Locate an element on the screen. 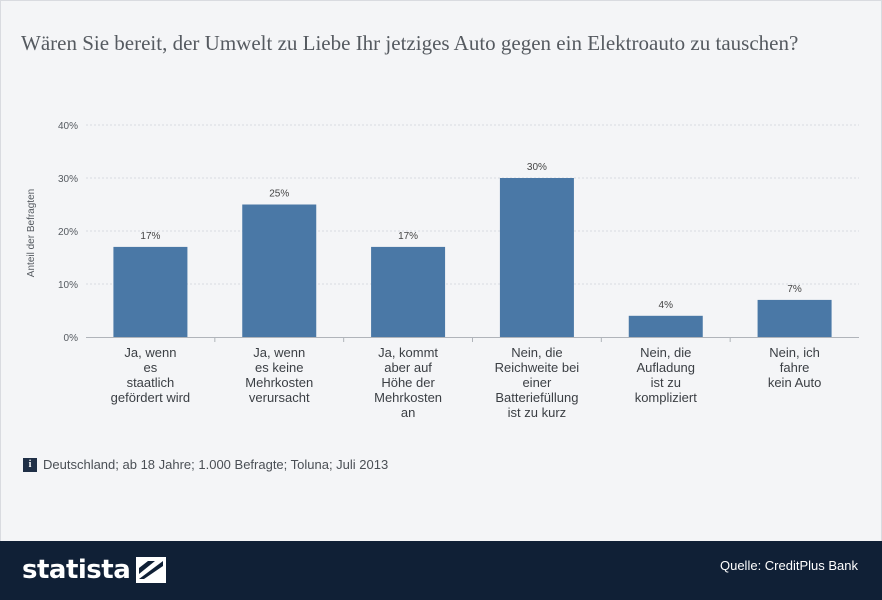 This screenshot has width=882, height=600. y-tick-label: 40% is located at coordinates (68, 126).